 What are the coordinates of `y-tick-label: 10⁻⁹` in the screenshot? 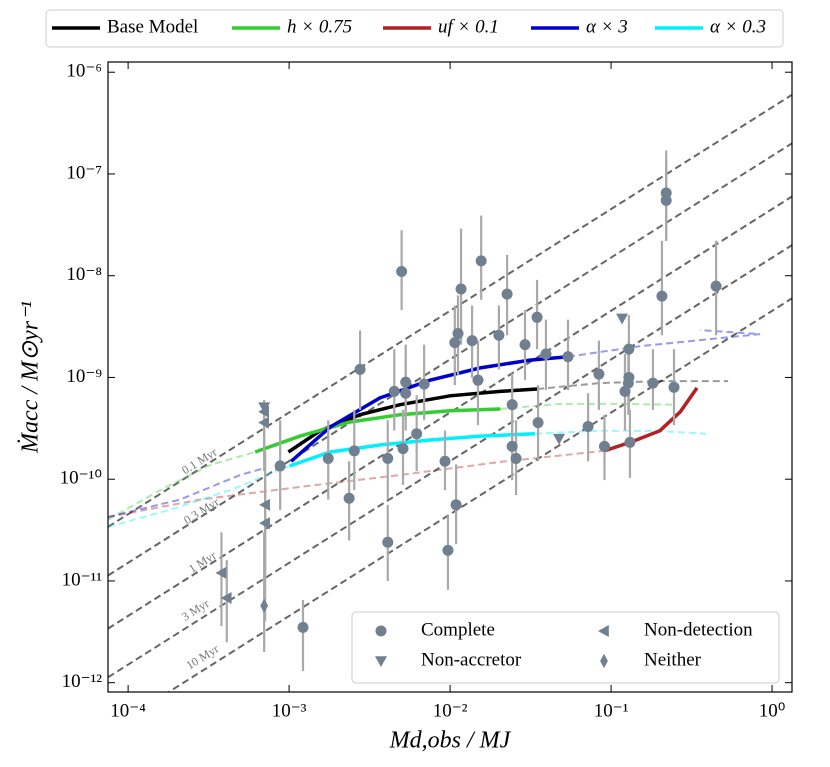 It's located at (84, 376).